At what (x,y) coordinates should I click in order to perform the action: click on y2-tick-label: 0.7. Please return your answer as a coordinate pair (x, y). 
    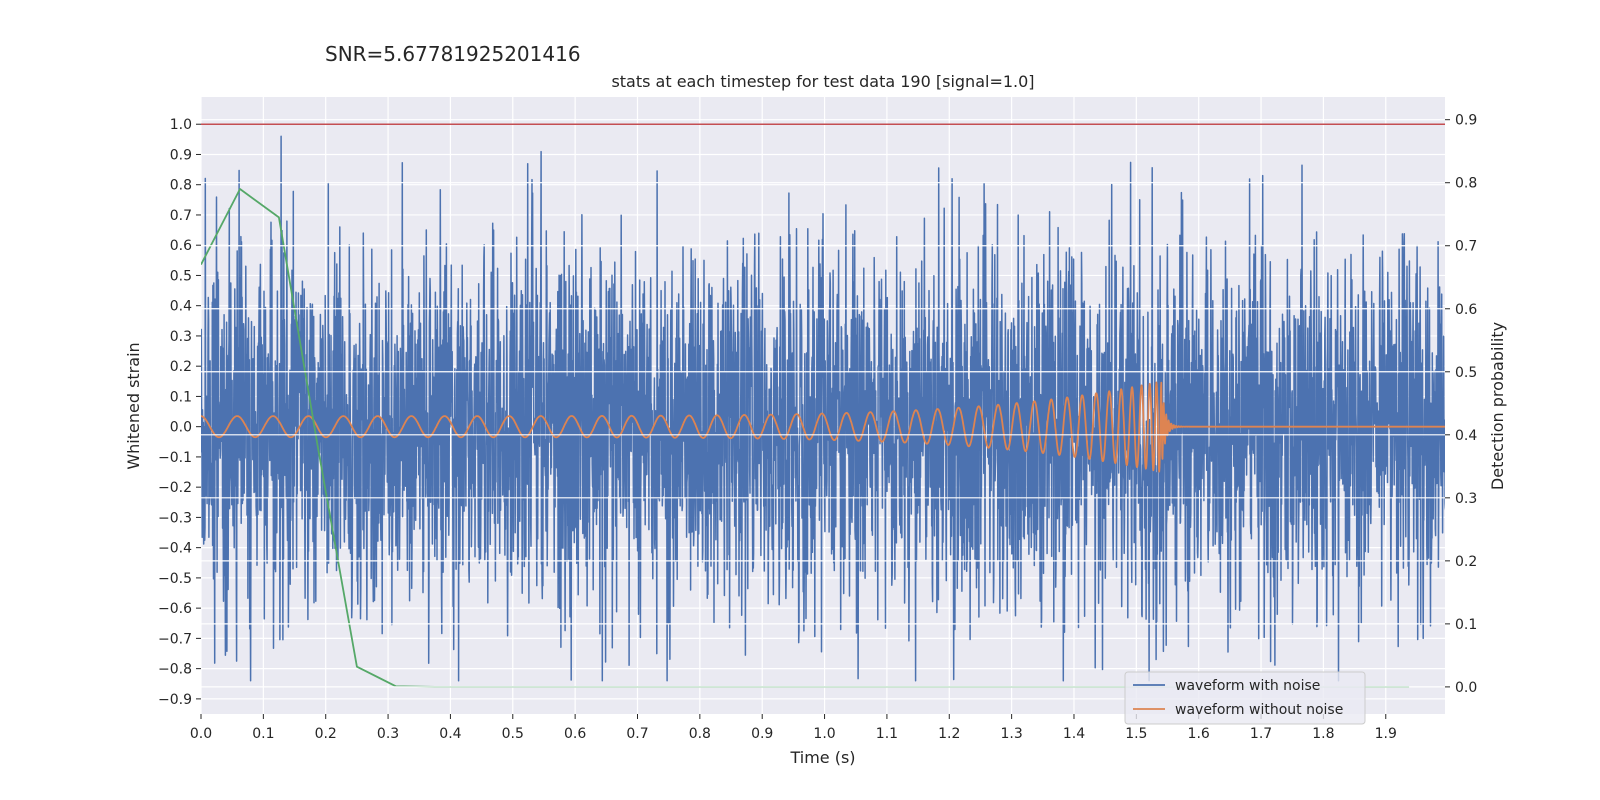
    Looking at the image, I should click on (1466, 247).